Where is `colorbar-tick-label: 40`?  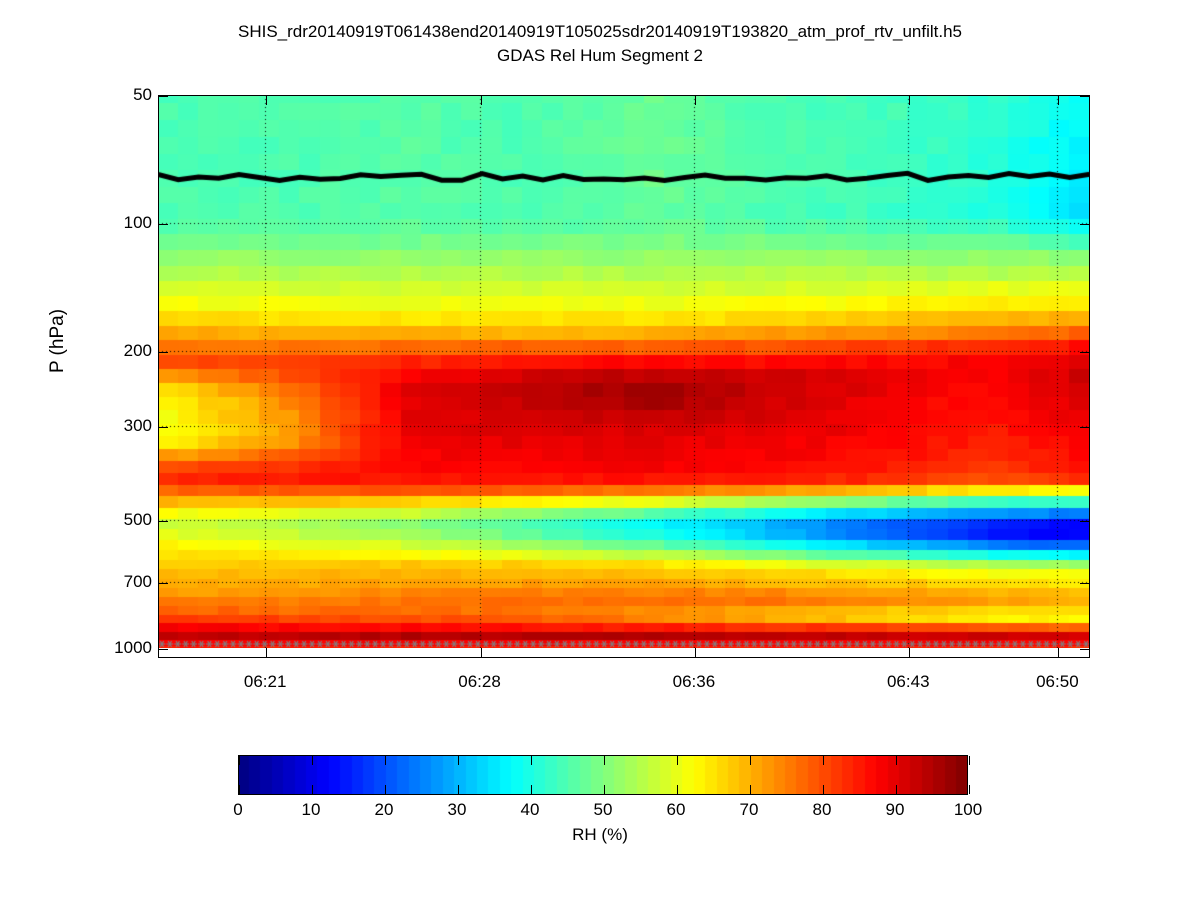 colorbar-tick-label: 40 is located at coordinates (530, 809).